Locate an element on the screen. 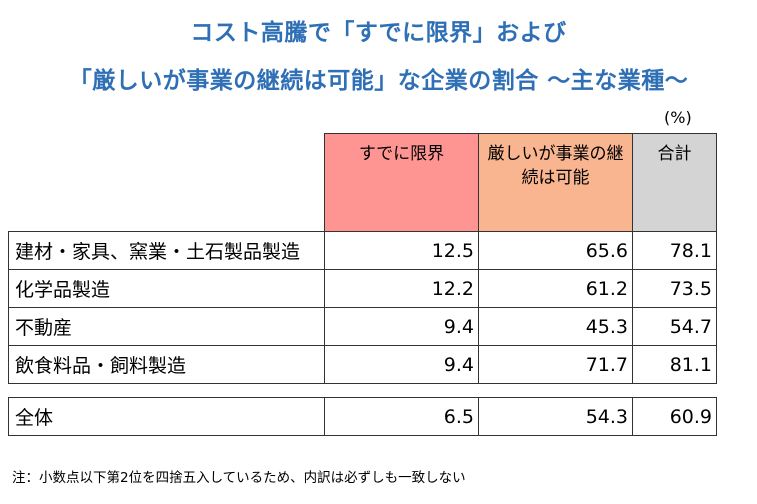 The image size is (757, 504). total-value: 54.3 is located at coordinates (555, 416).